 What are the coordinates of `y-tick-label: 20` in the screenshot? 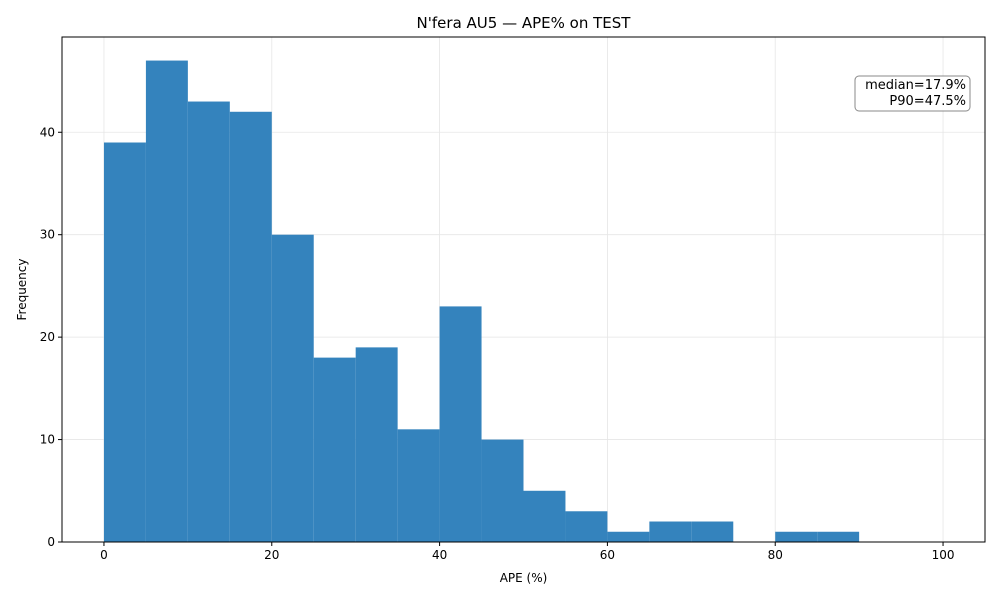 It's located at (47, 337).